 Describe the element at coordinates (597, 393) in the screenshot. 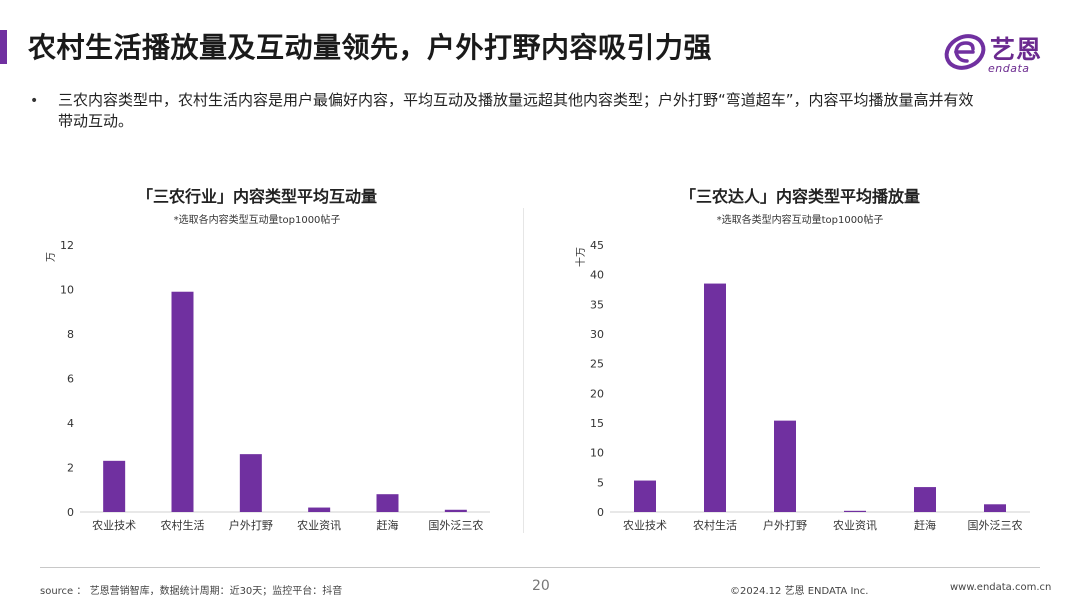

I see `y-tick-label: 20` at that location.